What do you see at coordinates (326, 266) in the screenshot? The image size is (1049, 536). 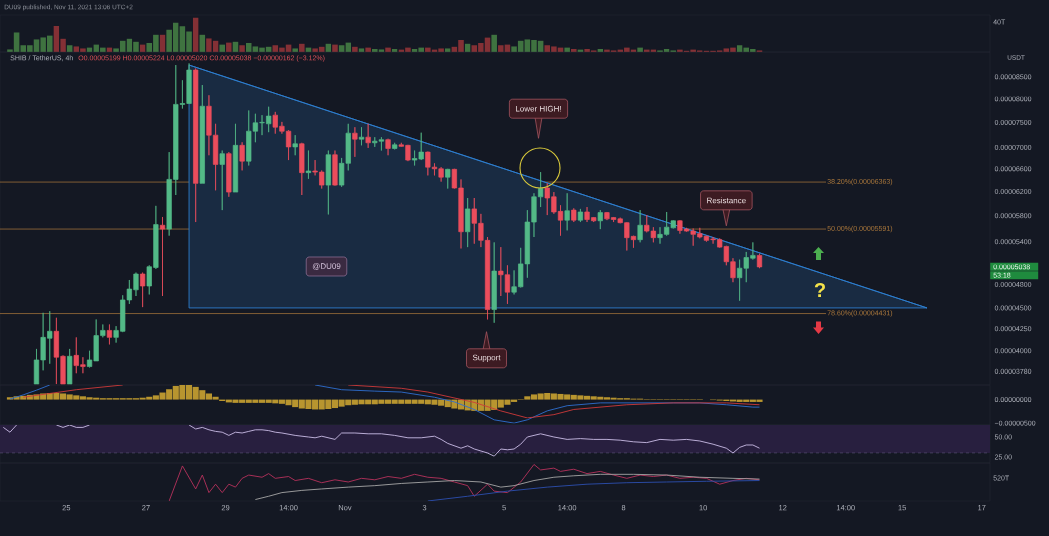 I see `annotation: @DU09` at bounding box center [326, 266].